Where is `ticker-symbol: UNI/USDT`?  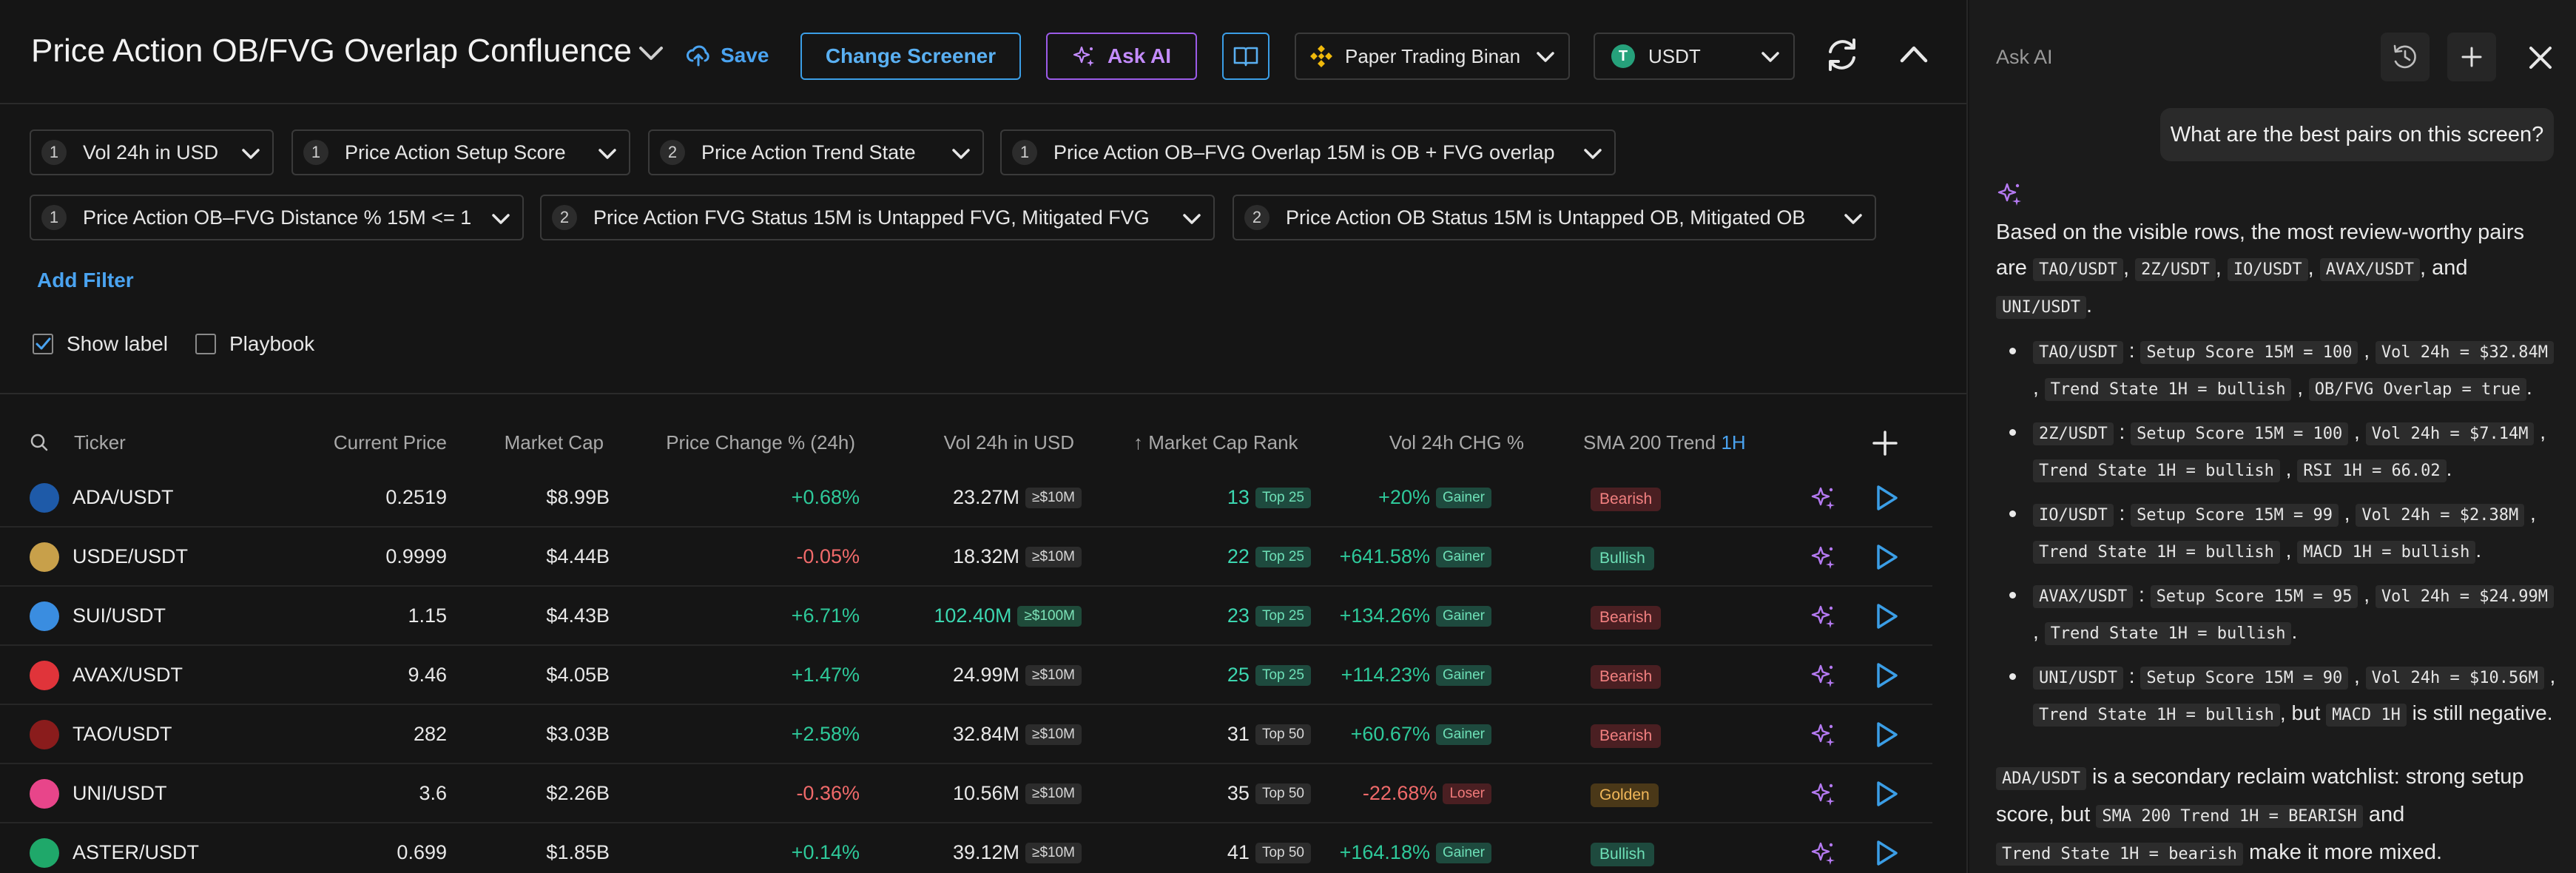 ticker-symbol: UNI/USDT is located at coordinates (120, 793).